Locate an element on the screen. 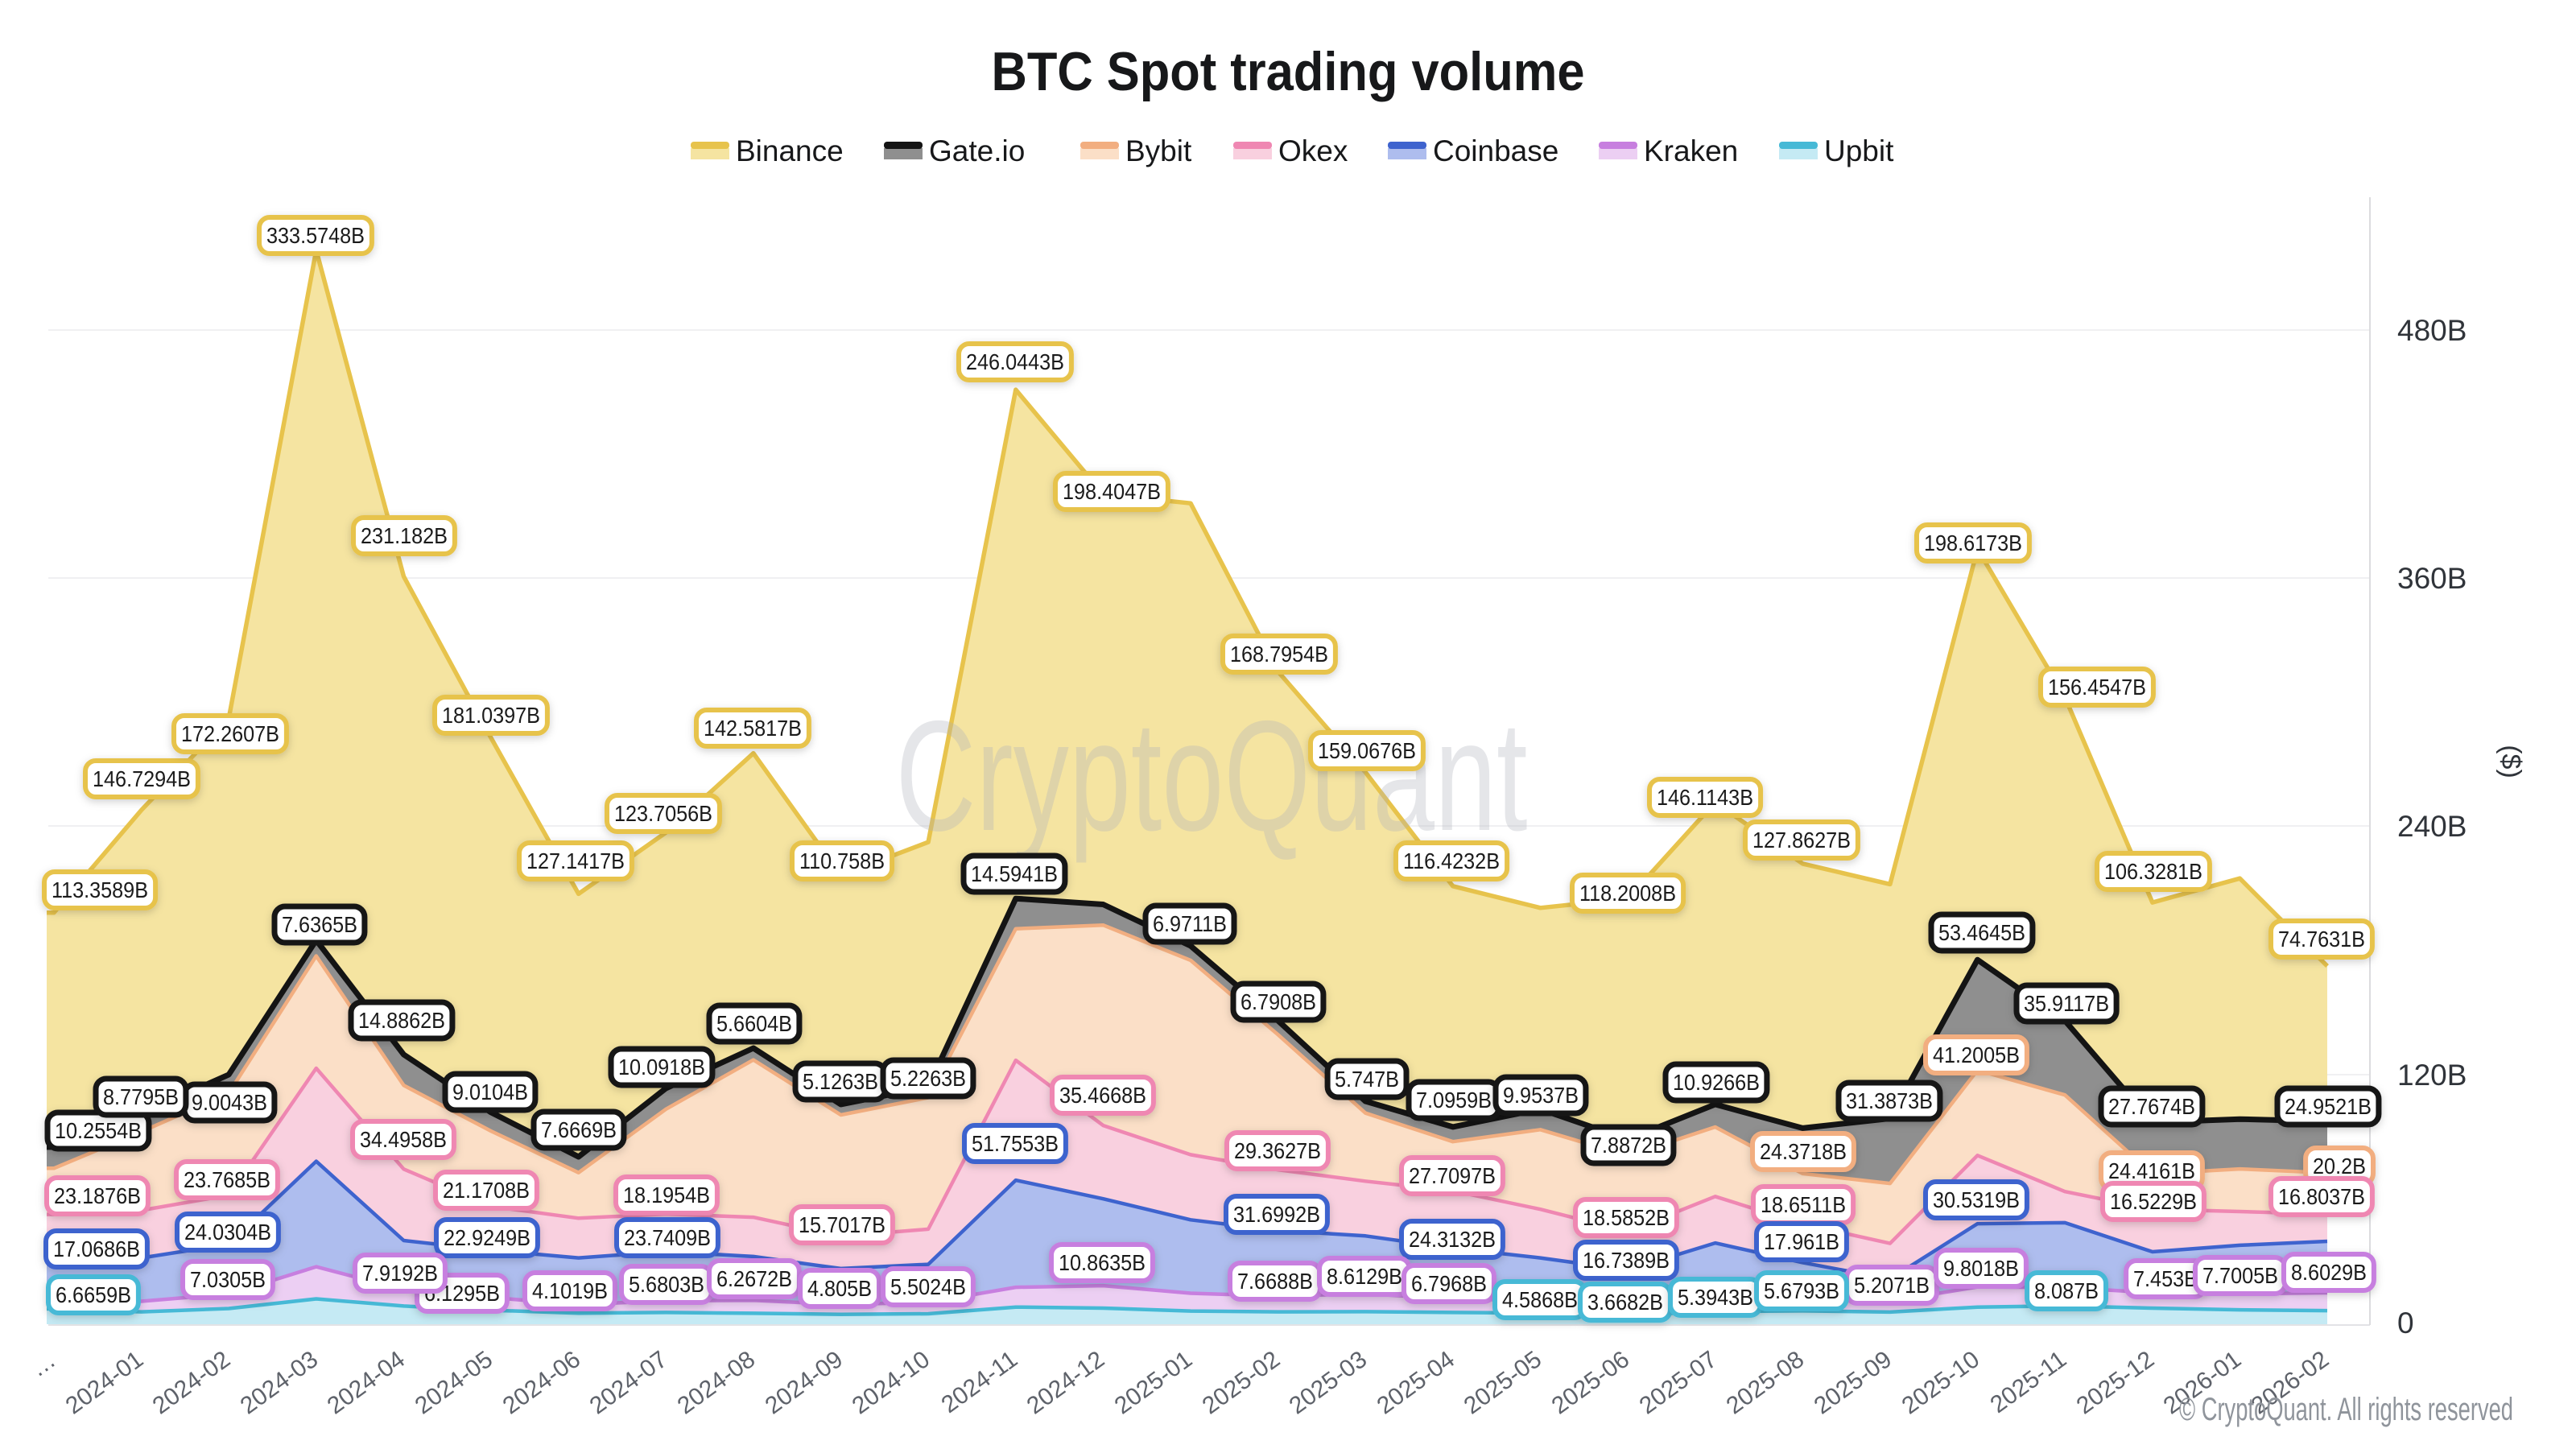 The image size is (2576, 1449). svg-text: 10.9266B is located at coordinates (1716, 1082).